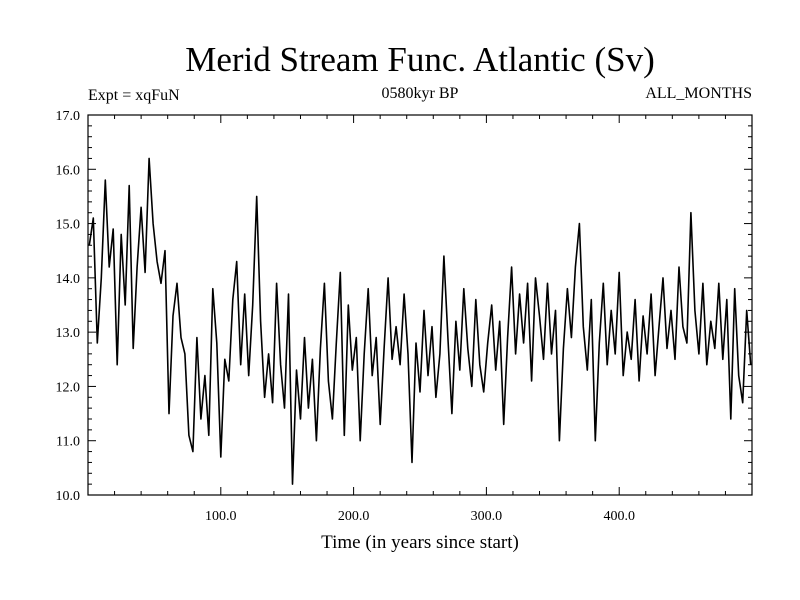 This screenshot has width=800, height=600. Describe the element at coordinates (619, 516) in the screenshot. I see `x-tick-label: 400.0` at that location.